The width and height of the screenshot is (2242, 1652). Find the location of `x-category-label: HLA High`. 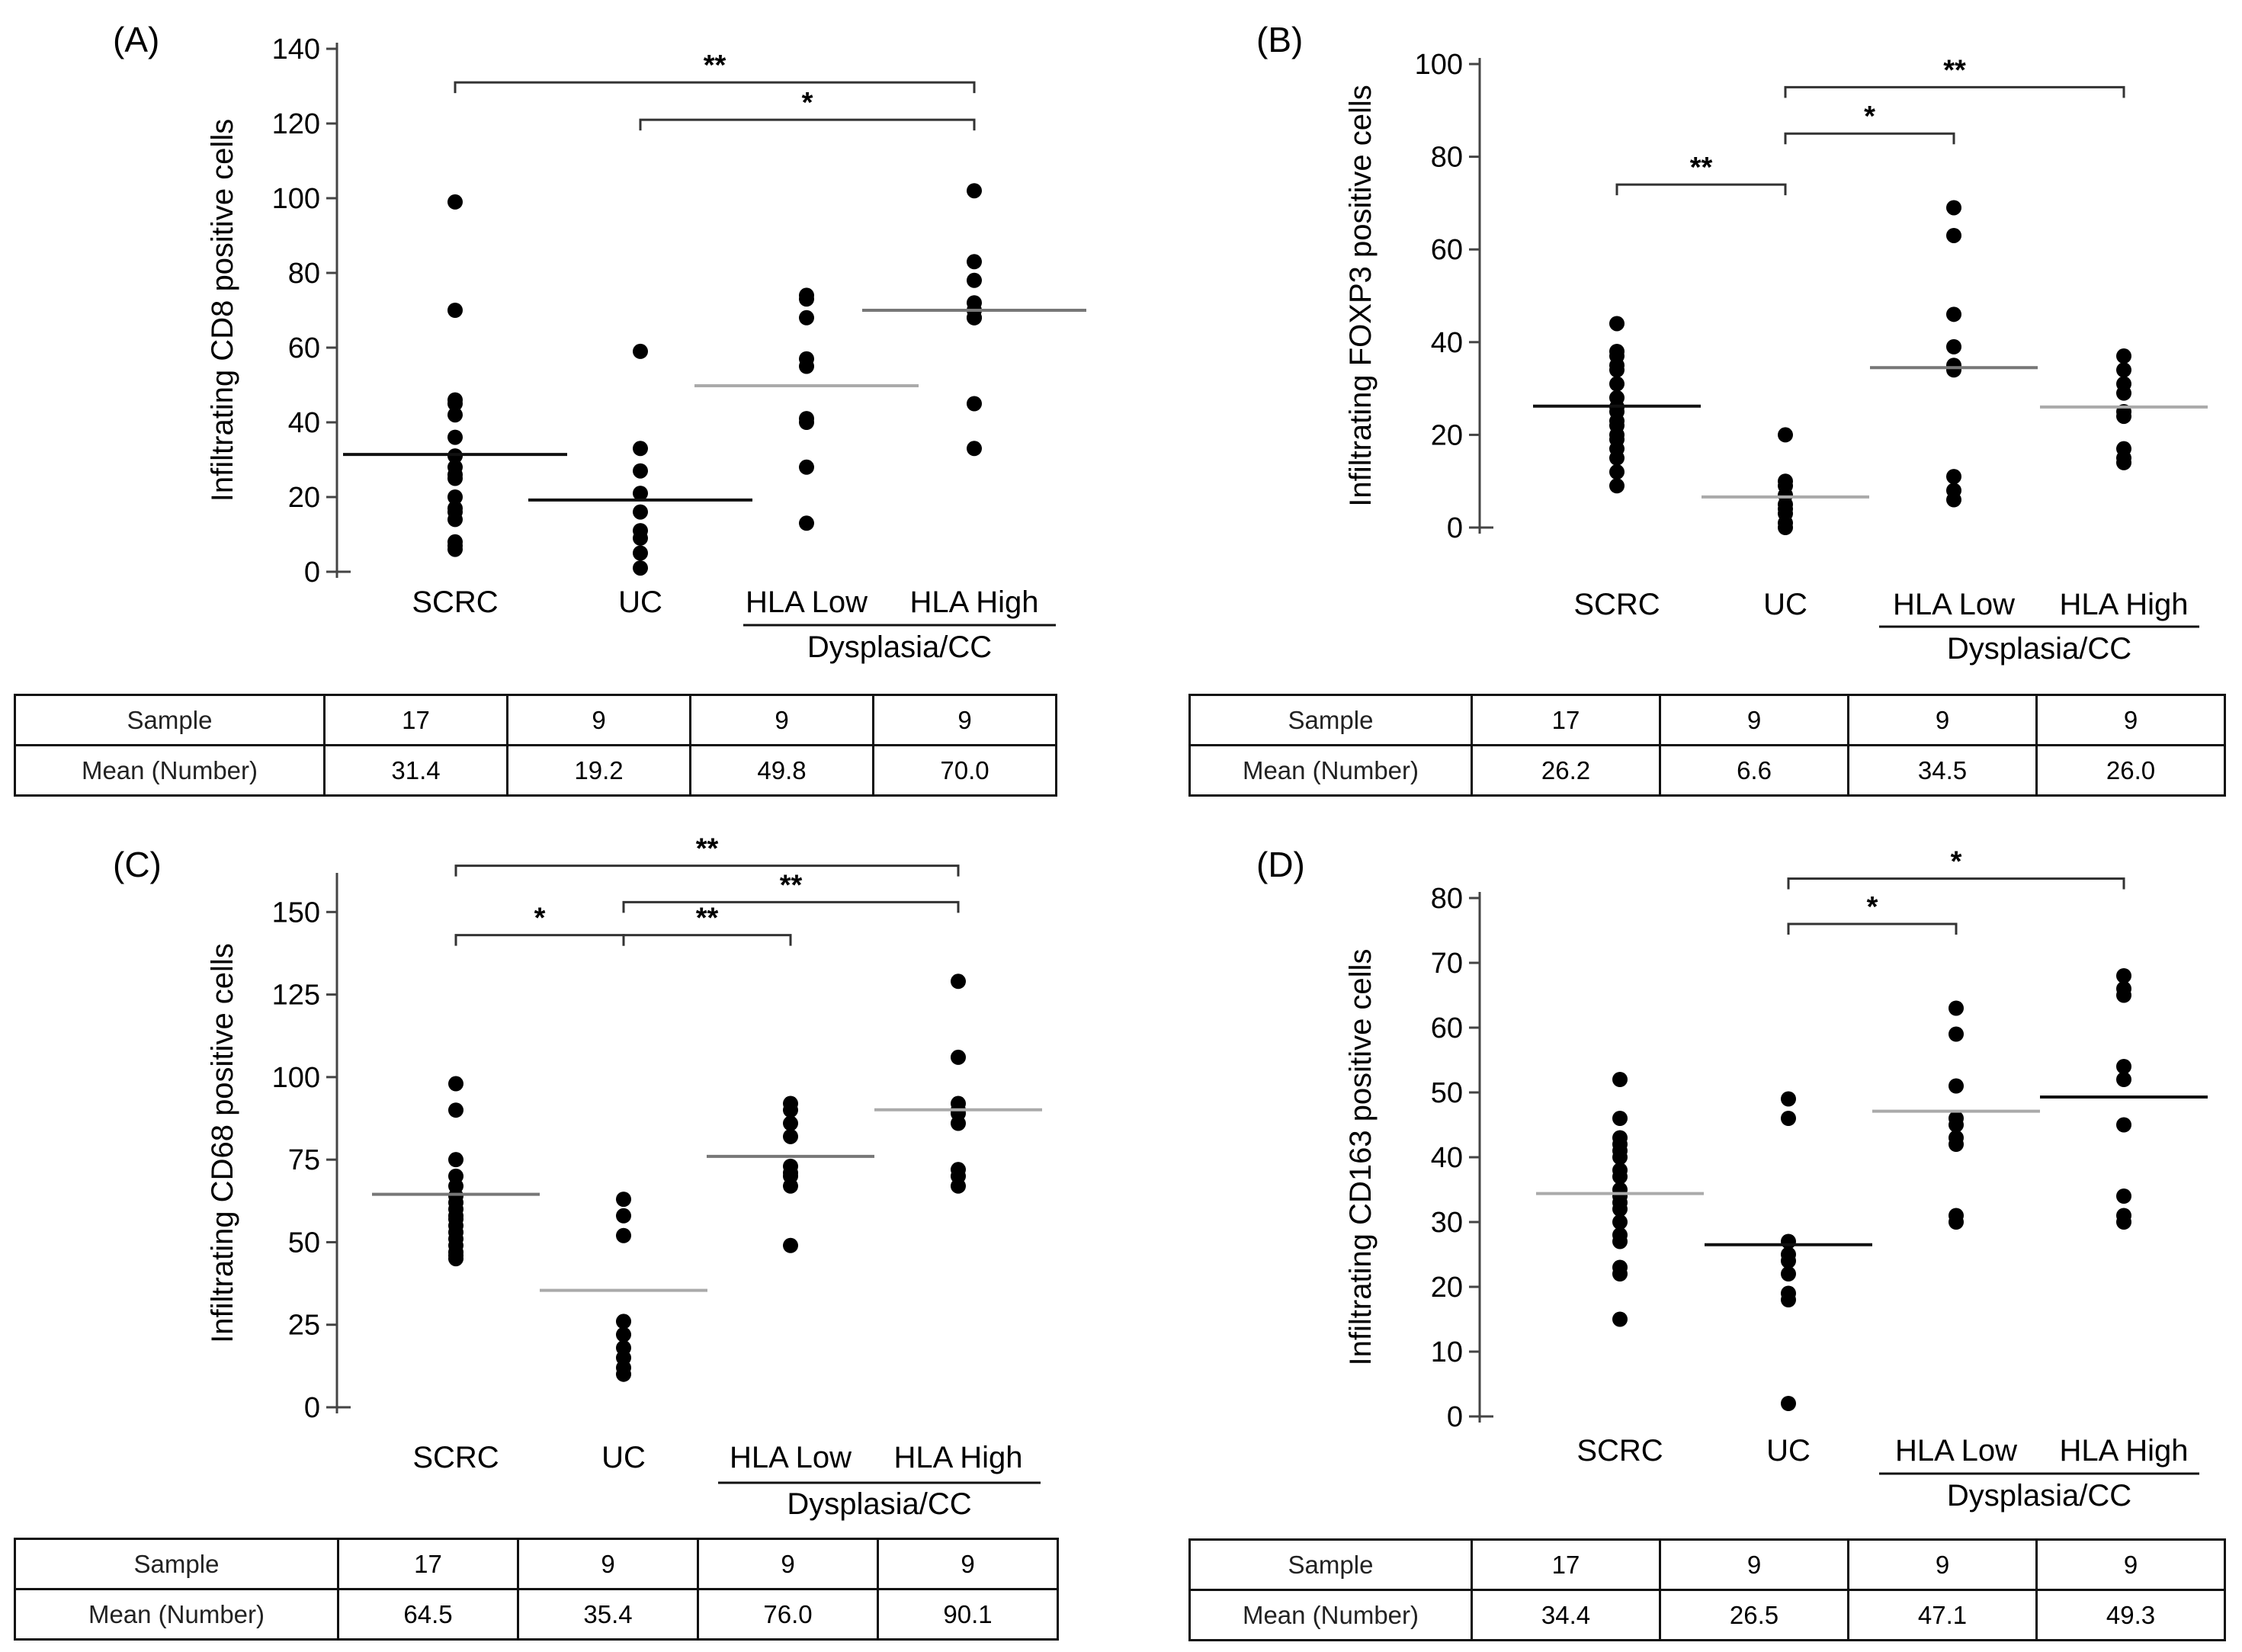

x-category-label: HLA High is located at coordinates (974, 602).